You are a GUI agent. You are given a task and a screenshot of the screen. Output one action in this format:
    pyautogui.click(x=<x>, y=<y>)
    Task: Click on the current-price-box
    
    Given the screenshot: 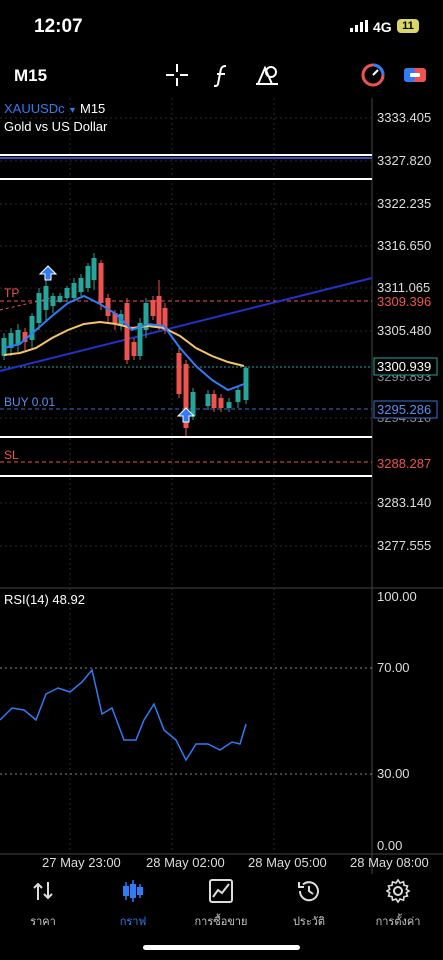 What is the action you would take?
    pyautogui.click(x=405, y=366)
    